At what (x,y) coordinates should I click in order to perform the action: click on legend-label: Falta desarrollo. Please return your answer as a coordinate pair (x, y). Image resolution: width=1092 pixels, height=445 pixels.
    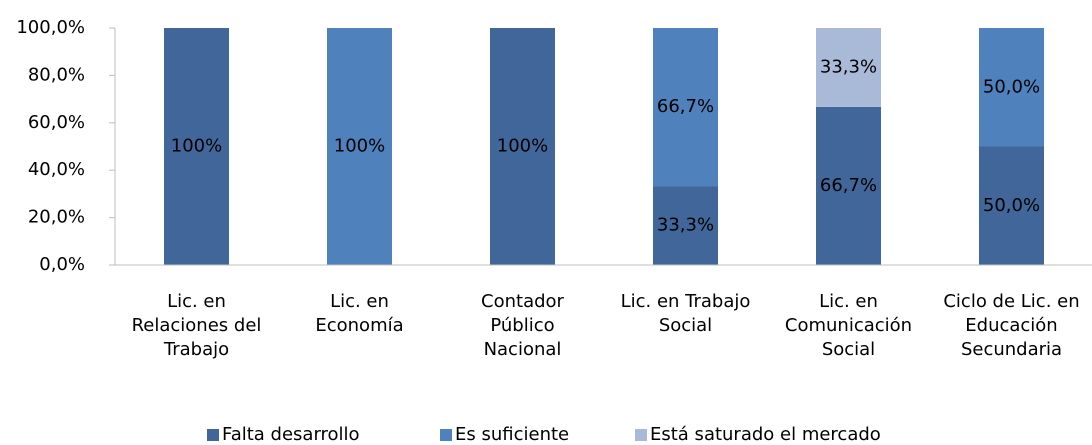
    Looking at the image, I should click on (291, 434).